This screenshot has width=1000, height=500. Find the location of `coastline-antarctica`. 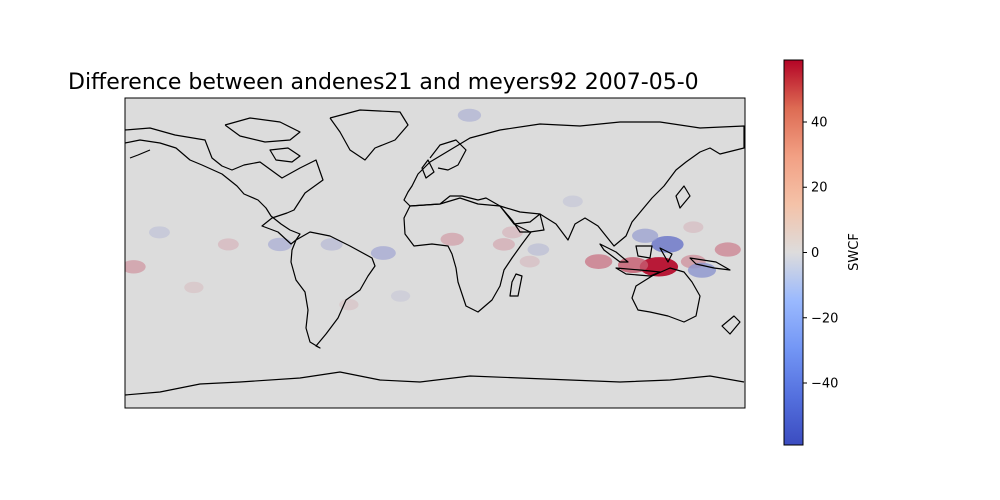

coastline-antarctica is located at coordinates (435, 383).